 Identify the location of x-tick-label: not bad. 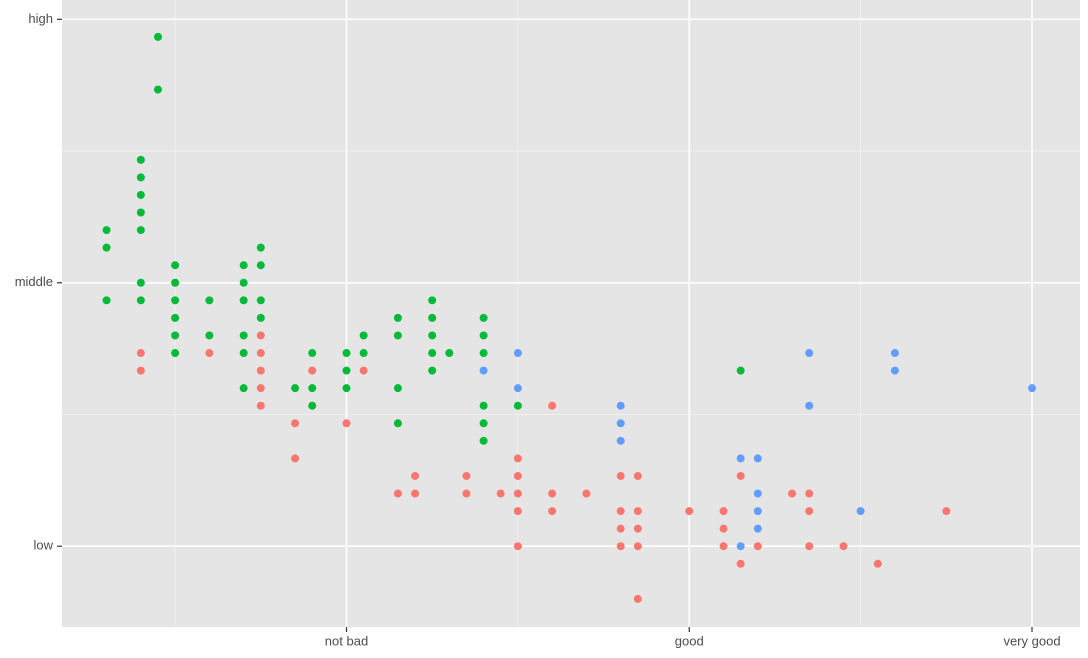
(346, 640).